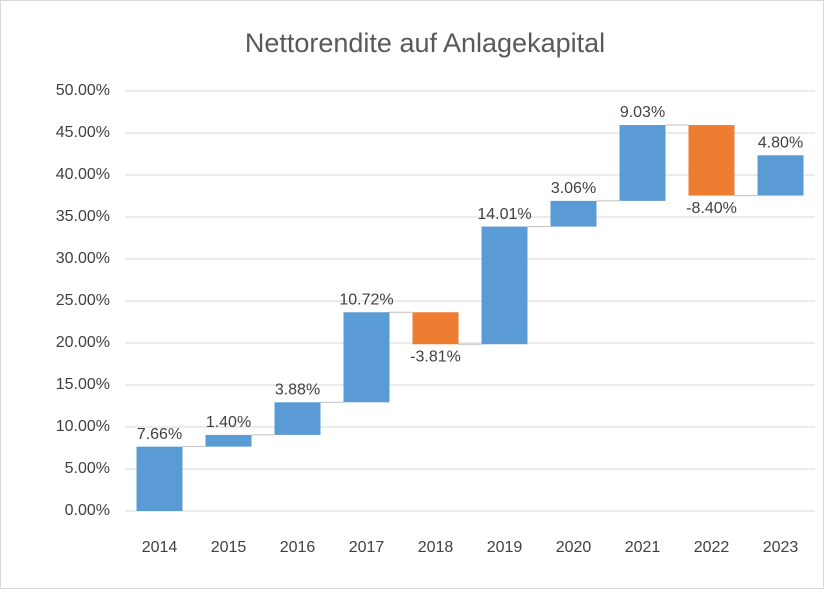 The image size is (825, 595). I want to click on y-tick-label: 25.00%, so click(83, 300).